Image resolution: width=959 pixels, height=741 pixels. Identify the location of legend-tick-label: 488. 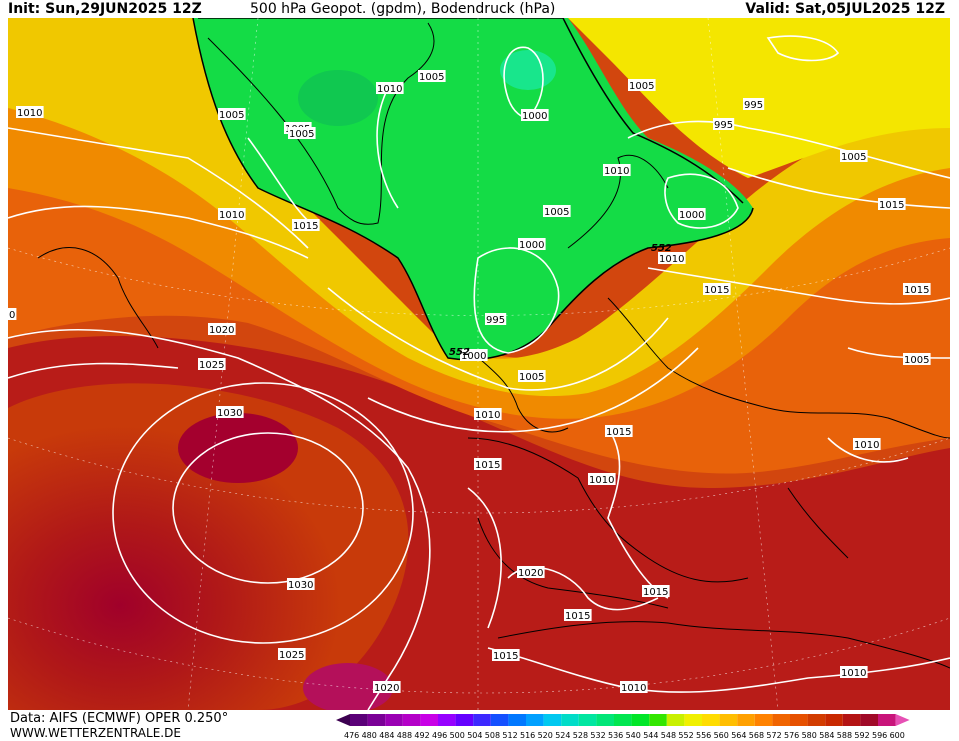
(404, 735).